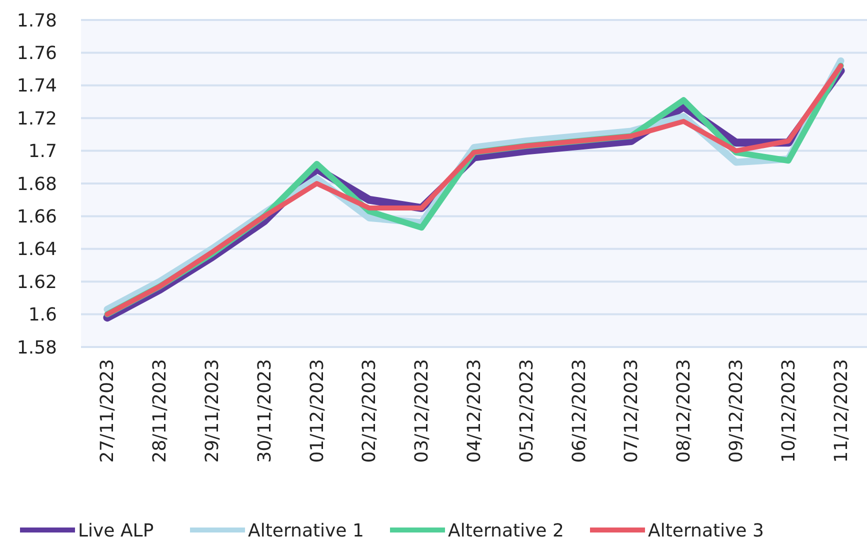 This screenshot has width=867, height=542. What do you see at coordinates (36, 53) in the screenshot?
I see `y-tick-label: 1.76` at bounding box center [36, 53].